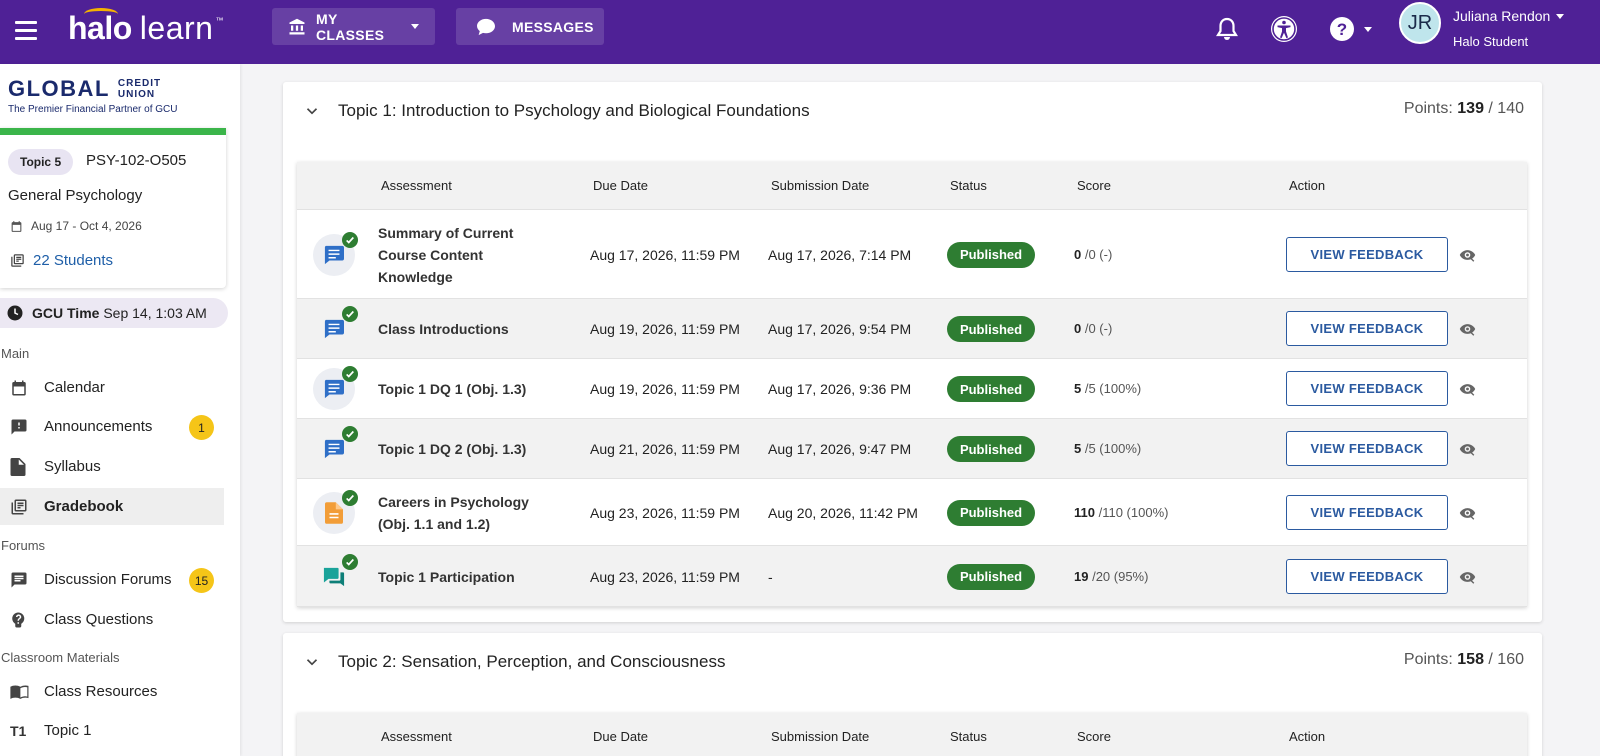 Image resolution: width=1600 pixels, height=756 pixels. I want to click on assessment-name: Class Introductions, so click(443, 329).